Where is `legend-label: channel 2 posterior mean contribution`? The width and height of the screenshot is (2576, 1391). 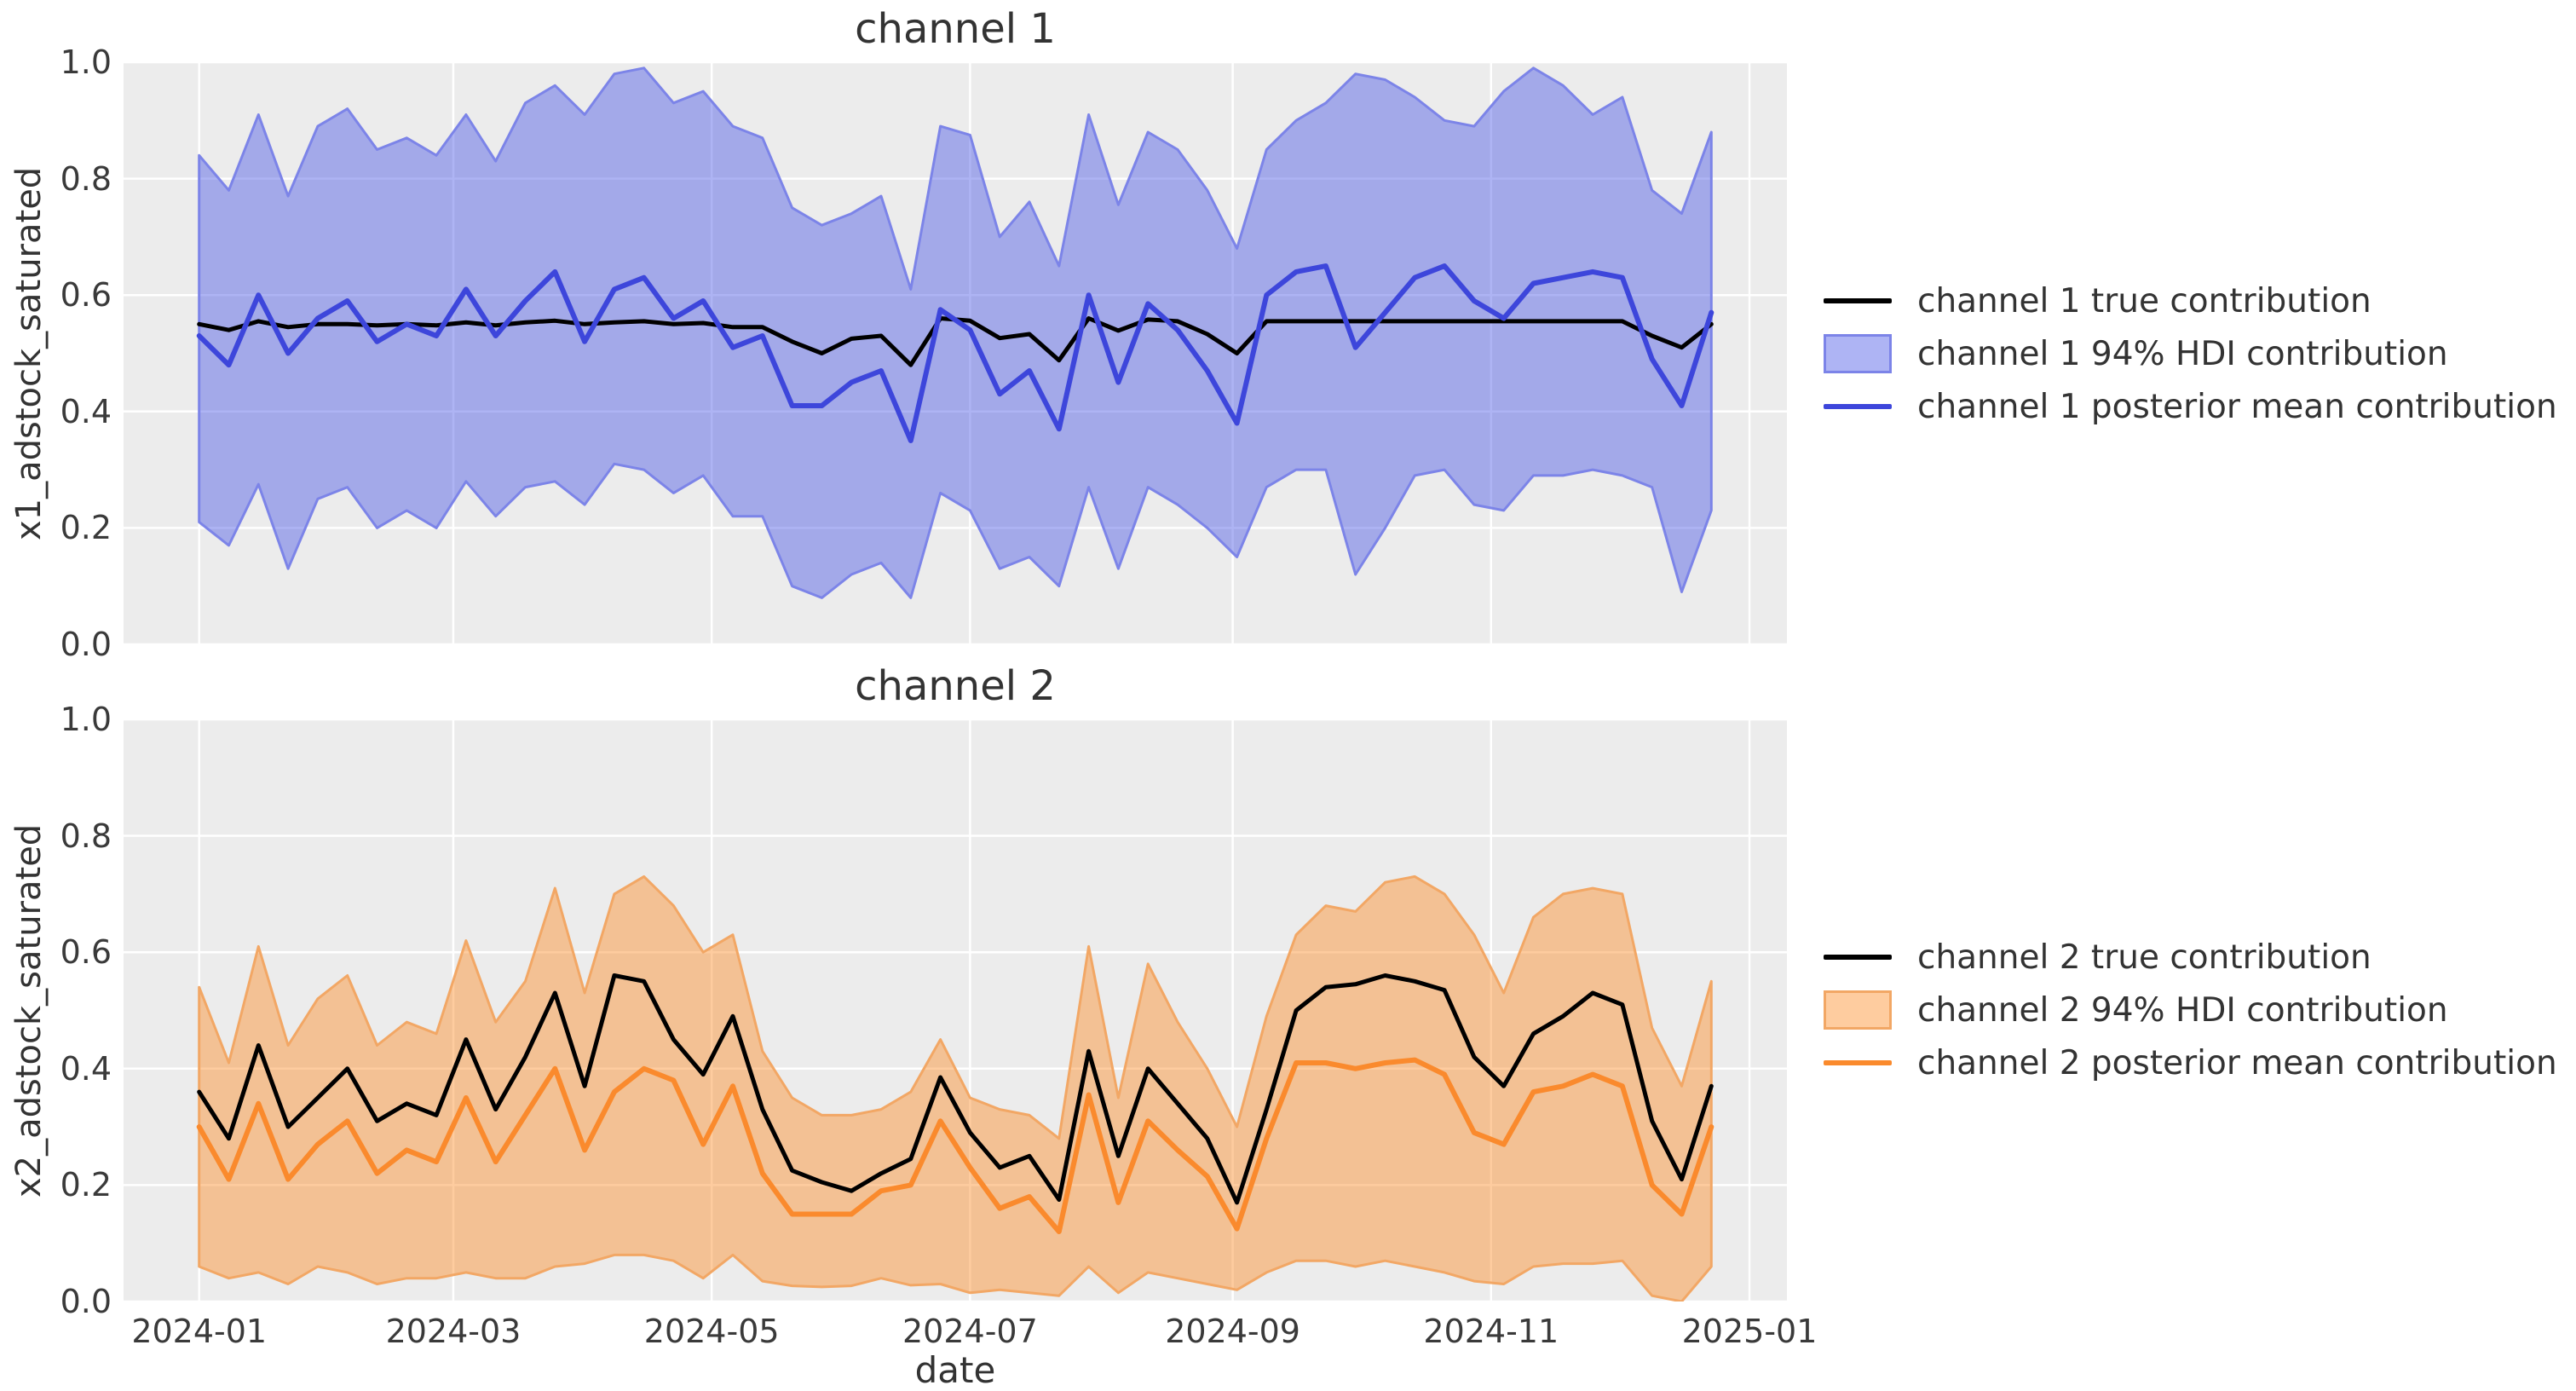 legend-label: channel 2 posterior mean contribution is located at coordinates (2237, 1062).